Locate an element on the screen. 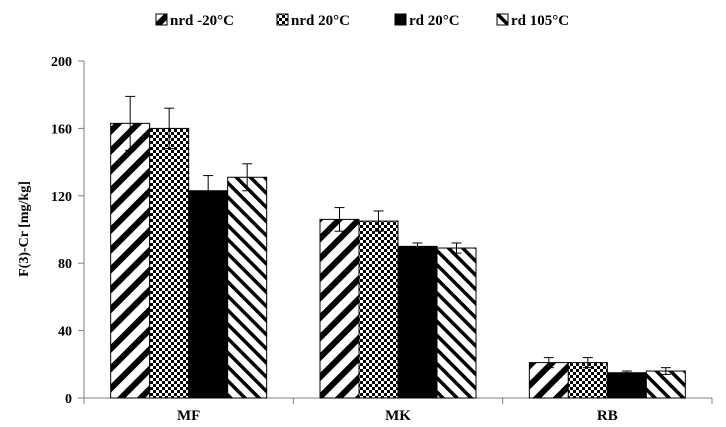 This screenshot has width=726, height=427. y-tick-label: 40 is located at coordinates (65, 332).